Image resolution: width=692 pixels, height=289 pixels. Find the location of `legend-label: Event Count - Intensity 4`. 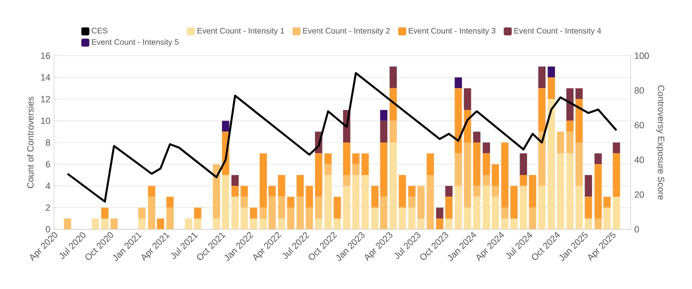

legend-label: Event Count - Intensity 4 is located at coordinates (558, 32).